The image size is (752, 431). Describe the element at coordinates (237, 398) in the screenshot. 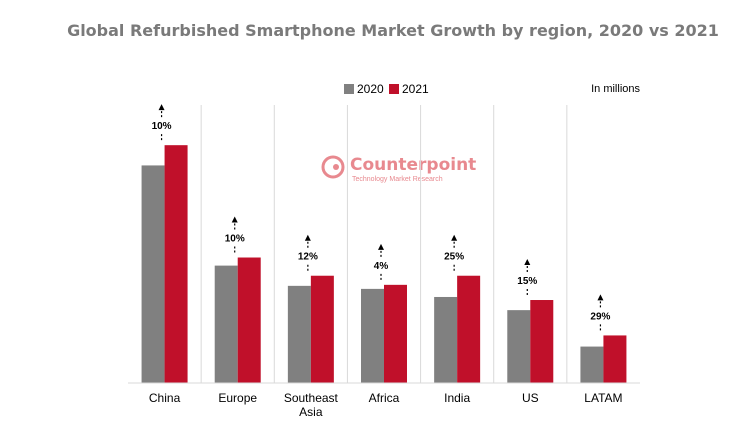

I see `x-tick-label: Europe` at that location.